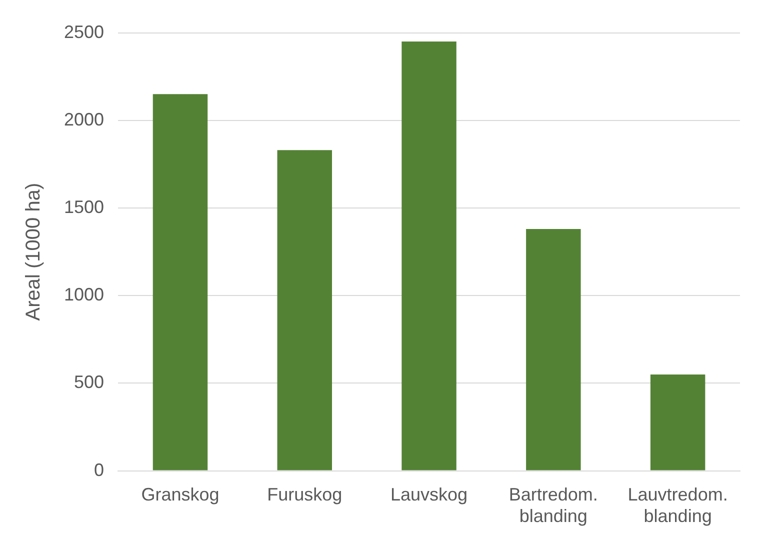 The width and height of the screenshot is (768, 554). Describe the element at coordinates (84, 294) in the screenshot. I see `y-tick-label: 1000` at that location.